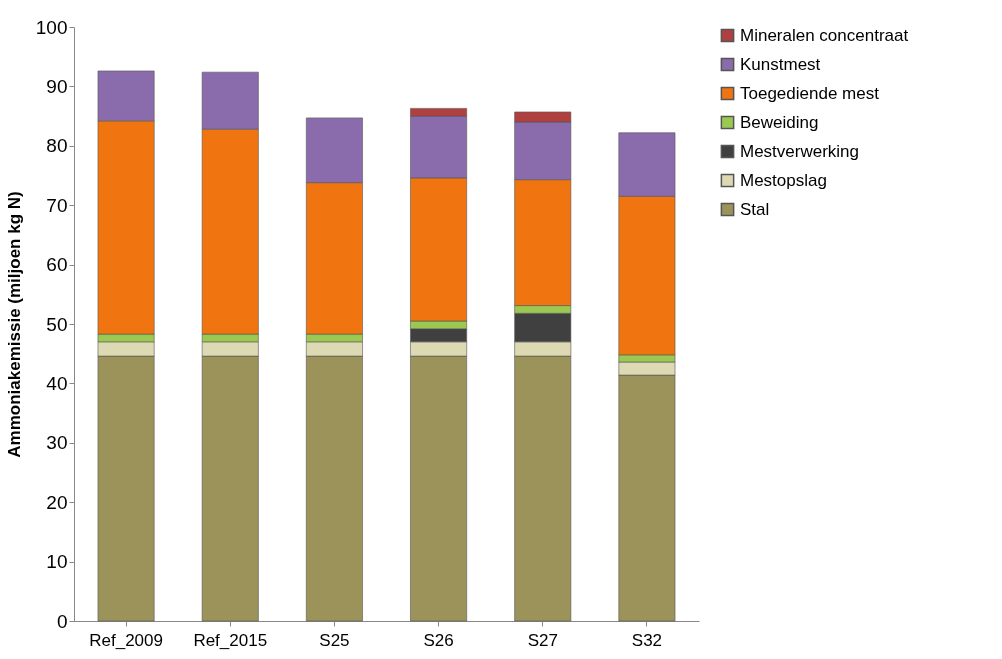 The image size is (1002, 659). What do you see at coordinates (810, 93) in the screenshot?
I see `legend-label: Toegediende mest` at bounding box center [810, 93].